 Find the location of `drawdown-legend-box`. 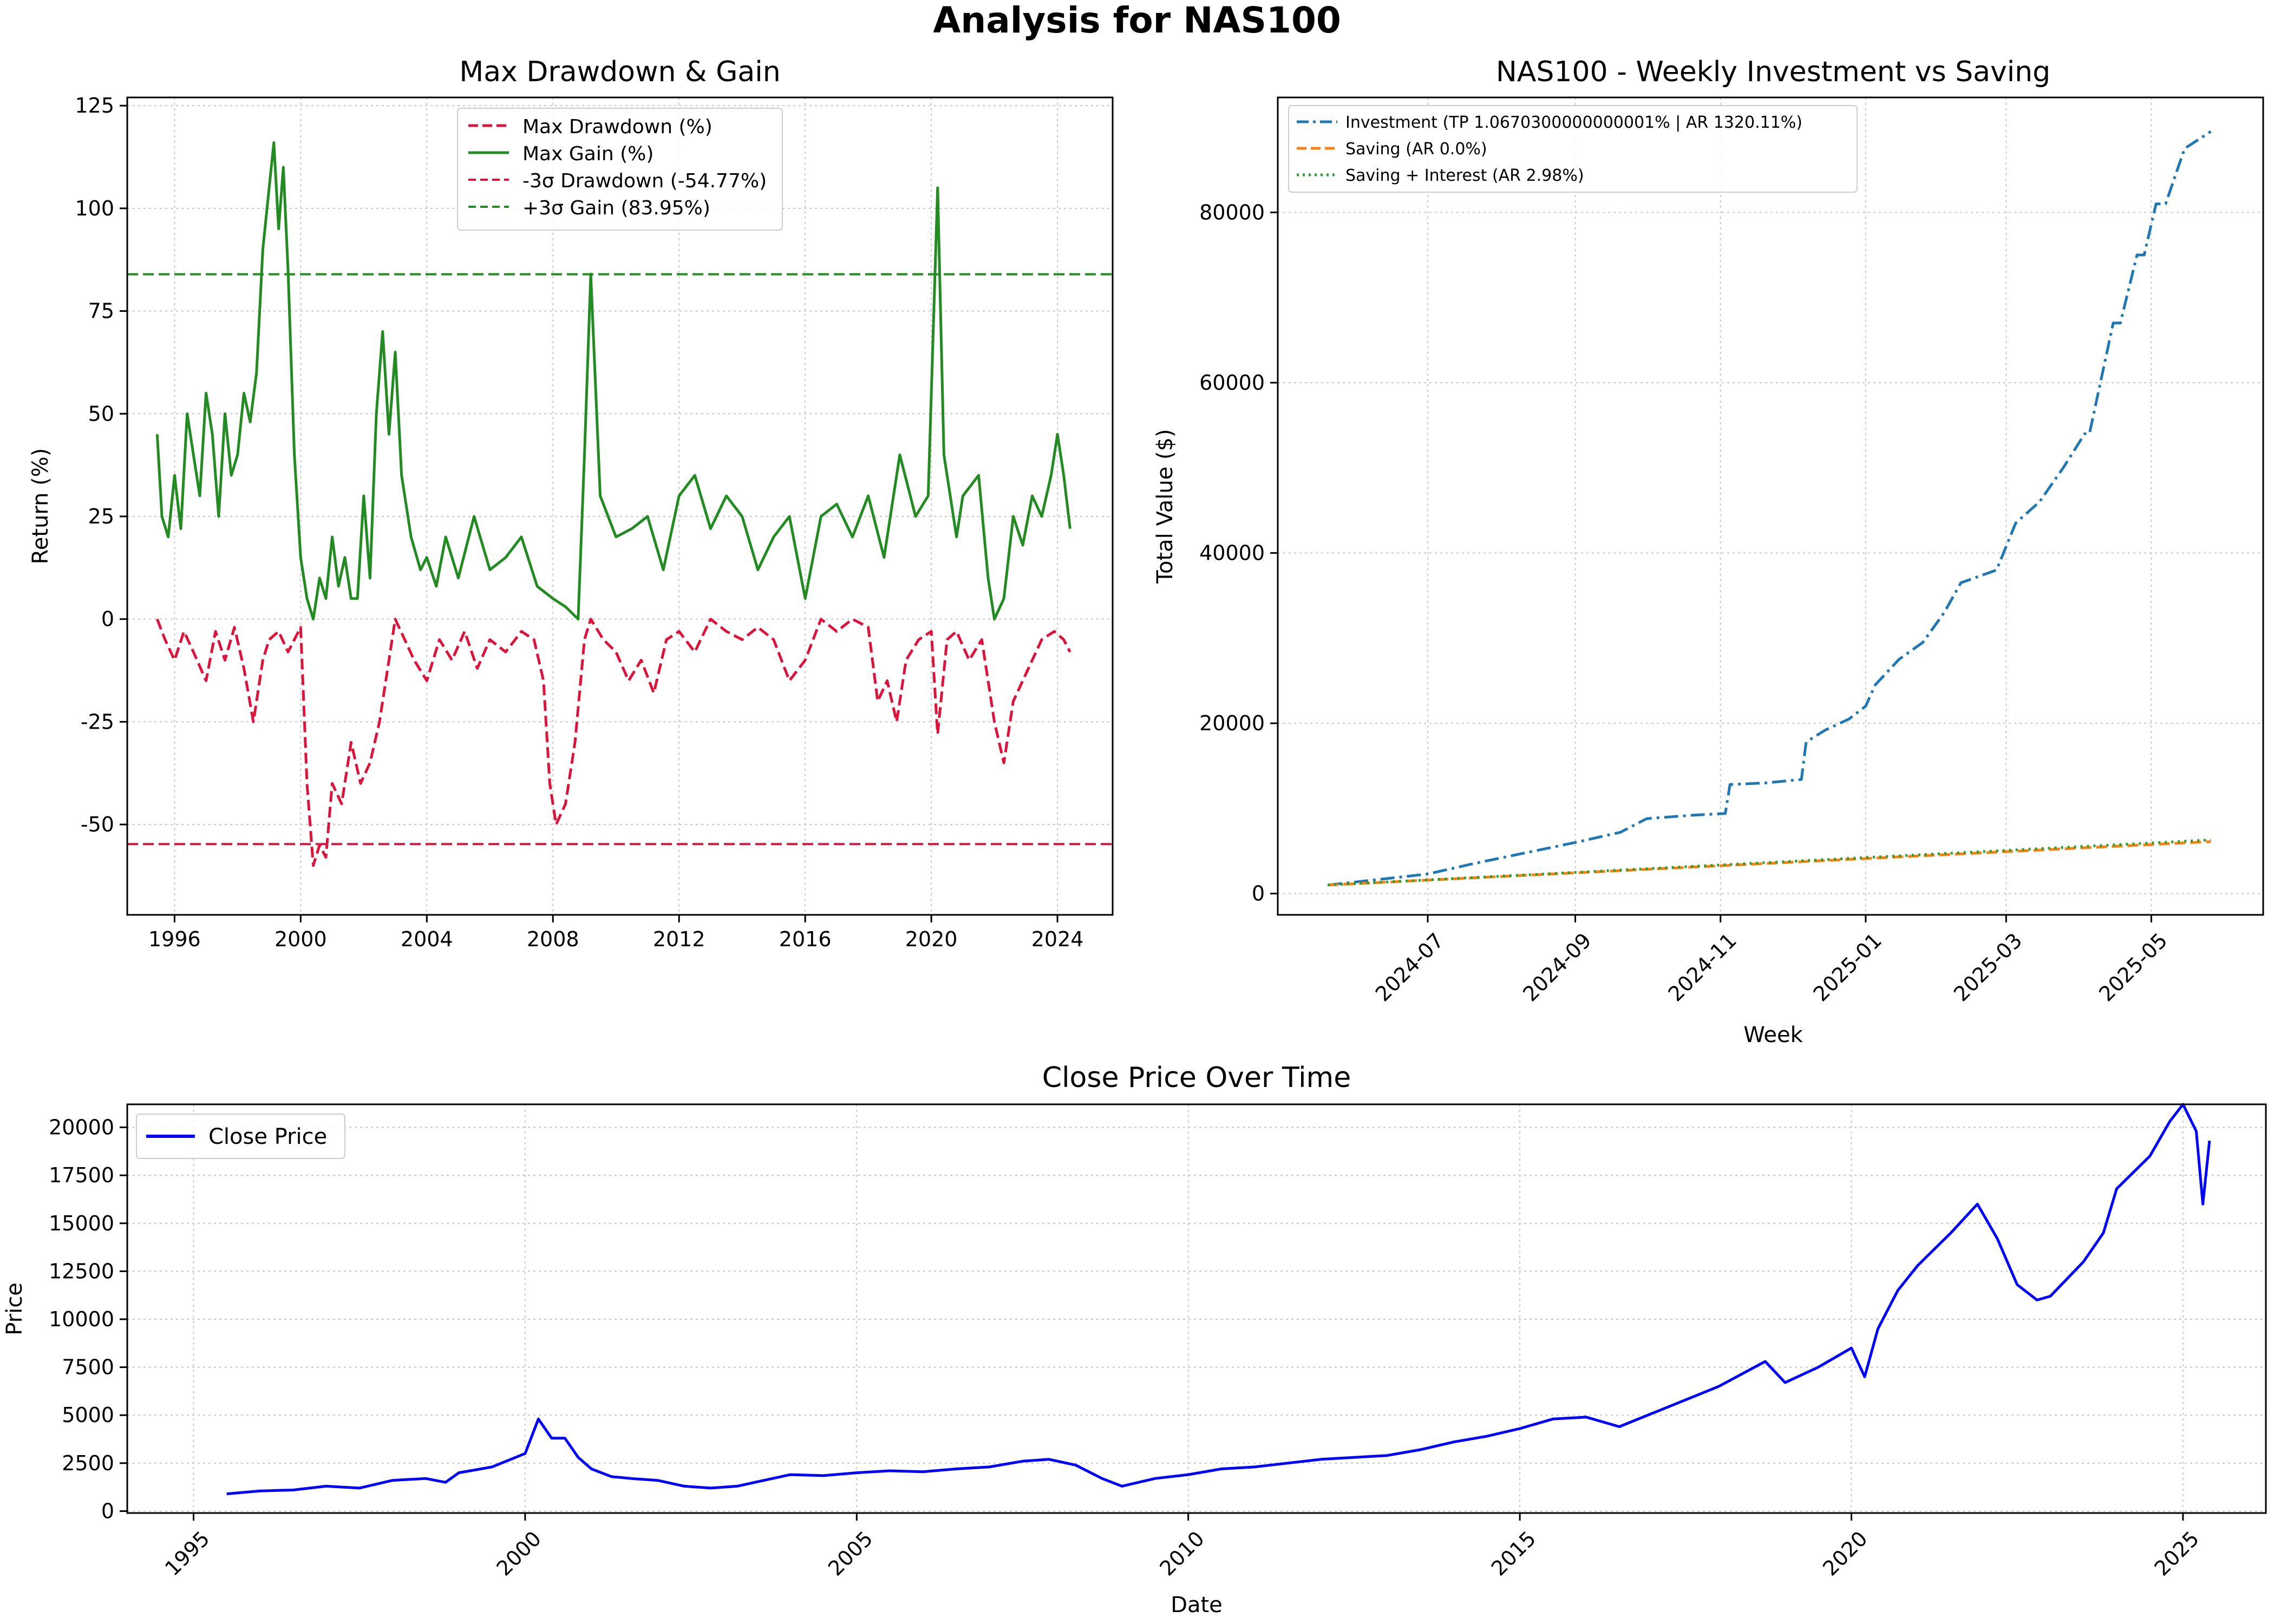

drawdown-legend-box is located at coordinates (620, 170).